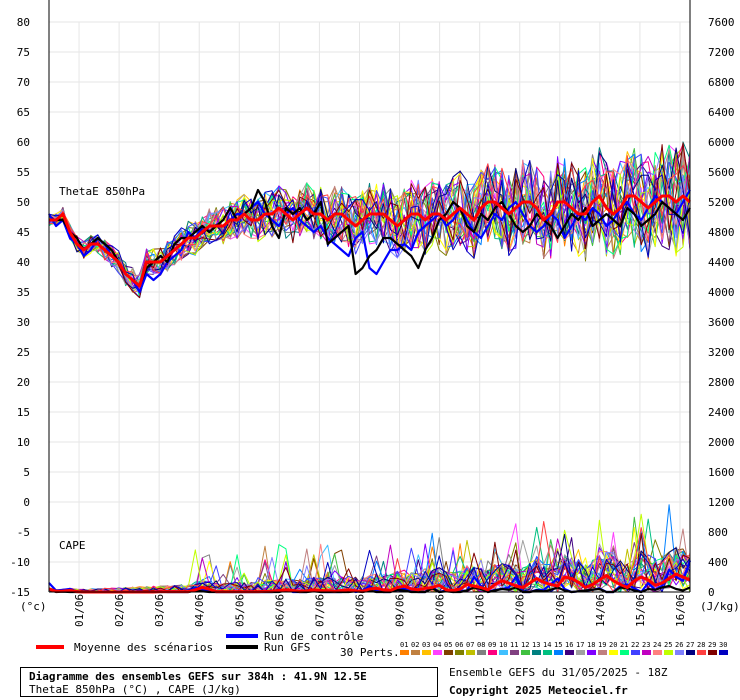 This screenshot has height=700, width=740. I want to click on legend-member-number: 09, so click(492, 645).